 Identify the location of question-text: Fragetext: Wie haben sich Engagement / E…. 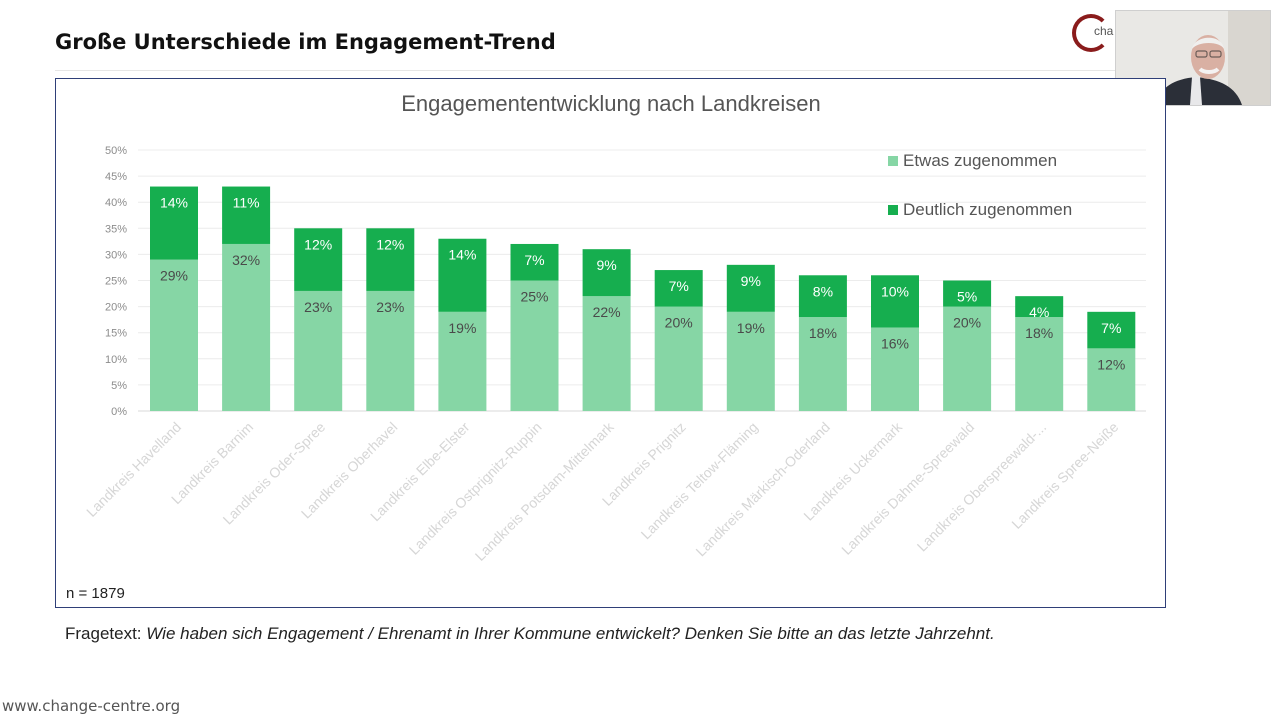
(530, 634).